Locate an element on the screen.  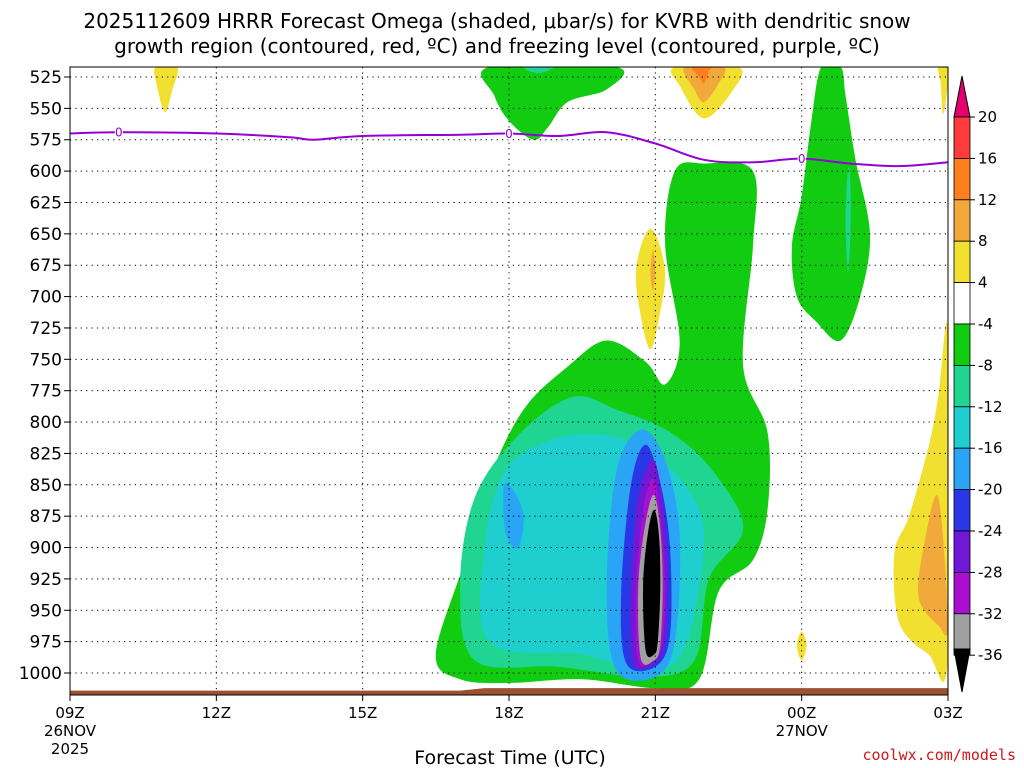
y-tick-label-525: 525 is located at coordinates (46, 78).